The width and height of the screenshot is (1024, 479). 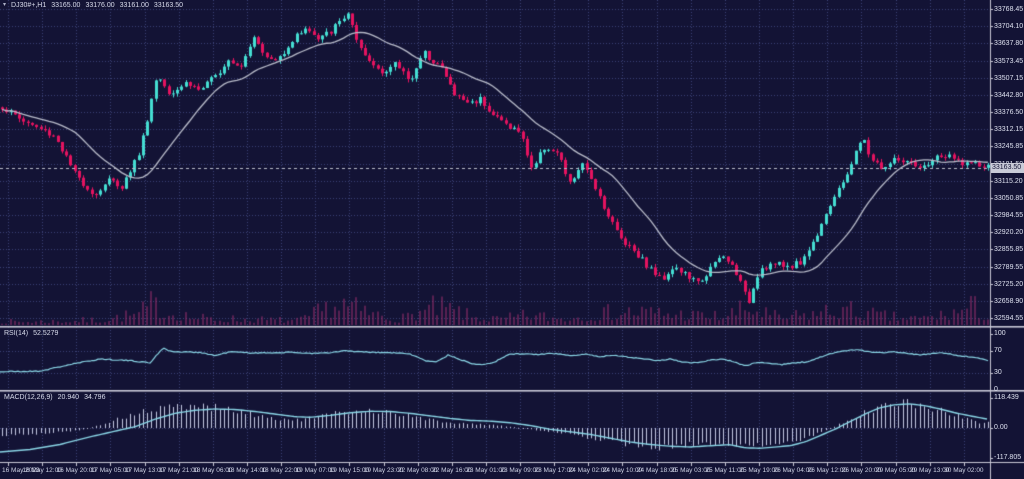 What do you see at coordinates (1009, 284) in the screenshot?
I see `price-axis-label: 32725.20` at bounding box center [1009, 284].